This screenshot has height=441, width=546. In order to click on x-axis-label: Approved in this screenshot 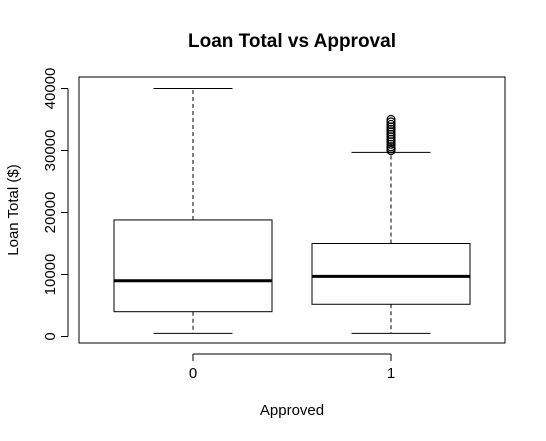, I will do `click(292, 410)`.